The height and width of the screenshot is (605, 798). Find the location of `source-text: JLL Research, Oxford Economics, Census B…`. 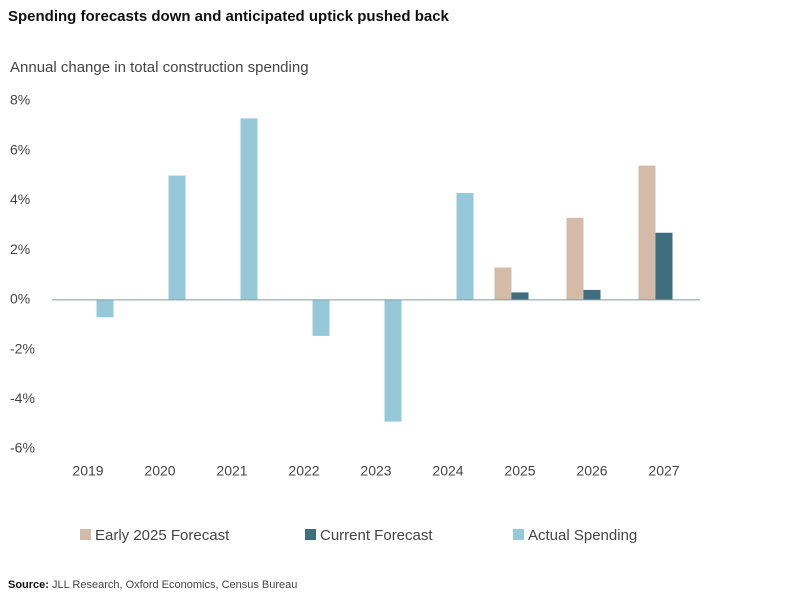

source-text: JLL Research, Oxford Economics, Census B… is located at coordinates (174, 585).